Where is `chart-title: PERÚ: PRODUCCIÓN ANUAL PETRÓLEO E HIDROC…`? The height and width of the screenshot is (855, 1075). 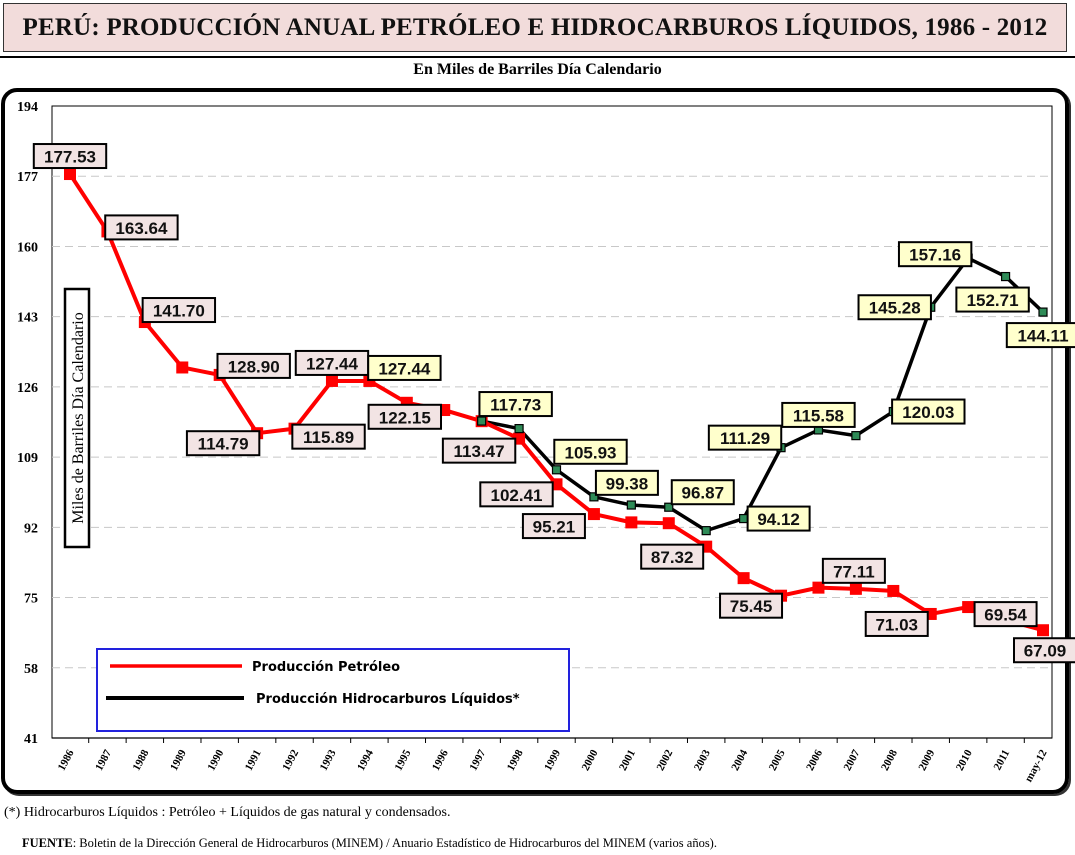
chart-title: PERÚ: PRODUCCIÓN ANUAL PETRÓLEO E HIDROC… is located at coordinates (535, 27).